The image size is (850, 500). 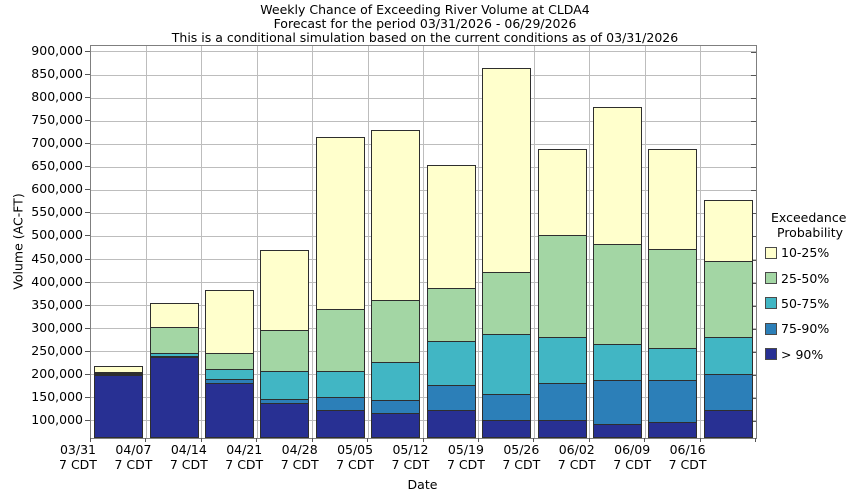 What do you see at coordinates (807, 277) in the screenshot?
I see `legend-item-25-50%: 25-50%` at bounding box center [807, 277].